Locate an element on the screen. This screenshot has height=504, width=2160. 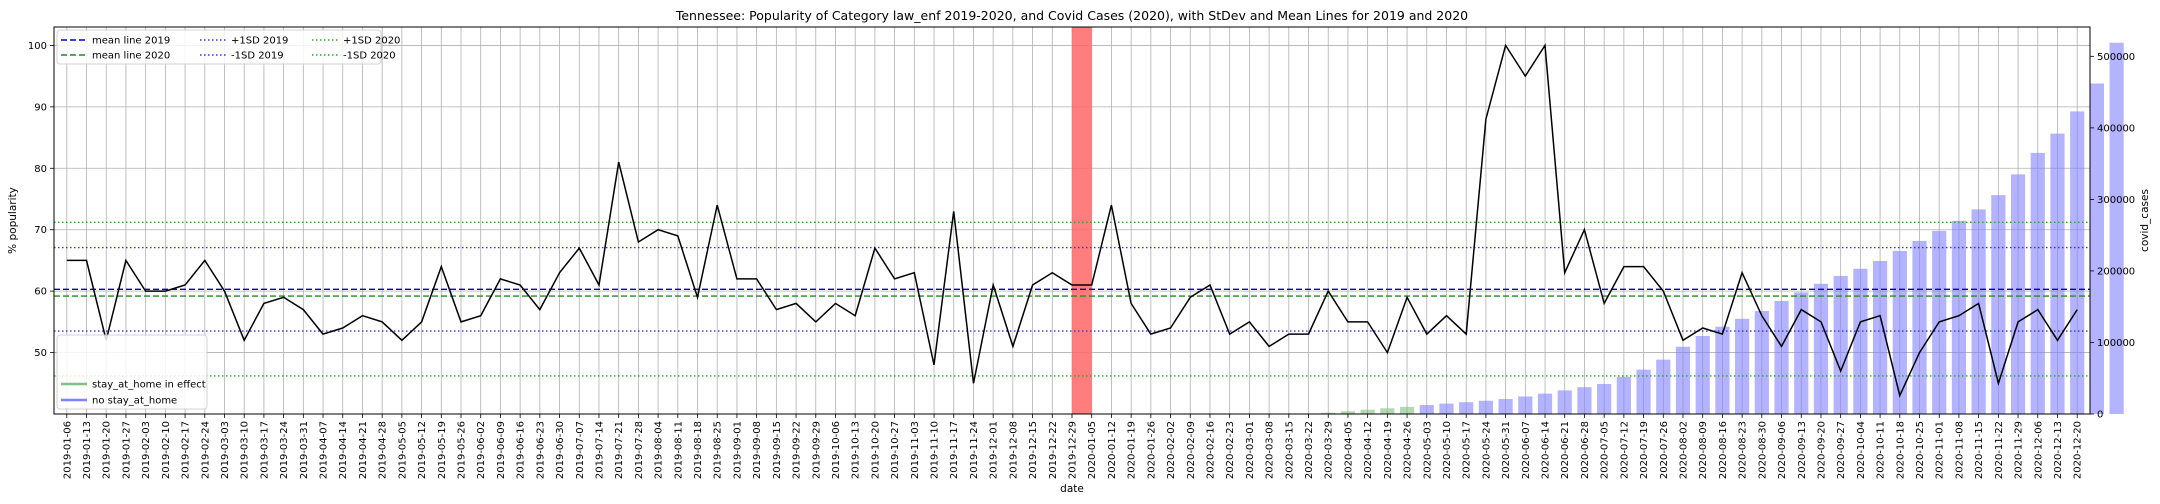
x-tick-label: 2020-12-20 is located at coordinates (2078, 450).